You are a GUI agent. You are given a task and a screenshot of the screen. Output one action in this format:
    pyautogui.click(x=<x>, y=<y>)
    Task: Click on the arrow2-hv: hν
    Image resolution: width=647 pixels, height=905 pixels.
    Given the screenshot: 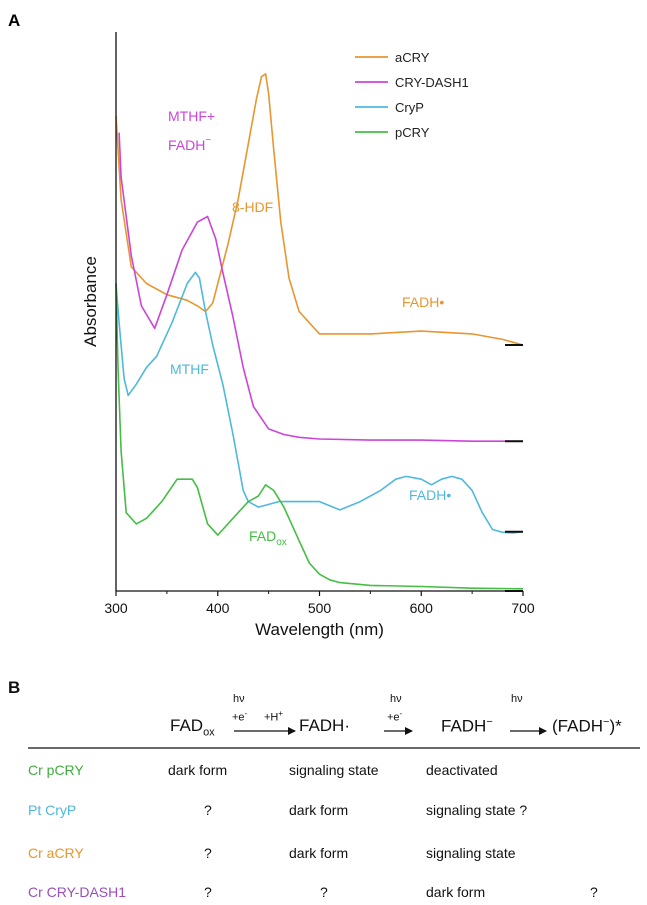 What is the action you would take?
    pyautogui.click(x=396, y=699)
    